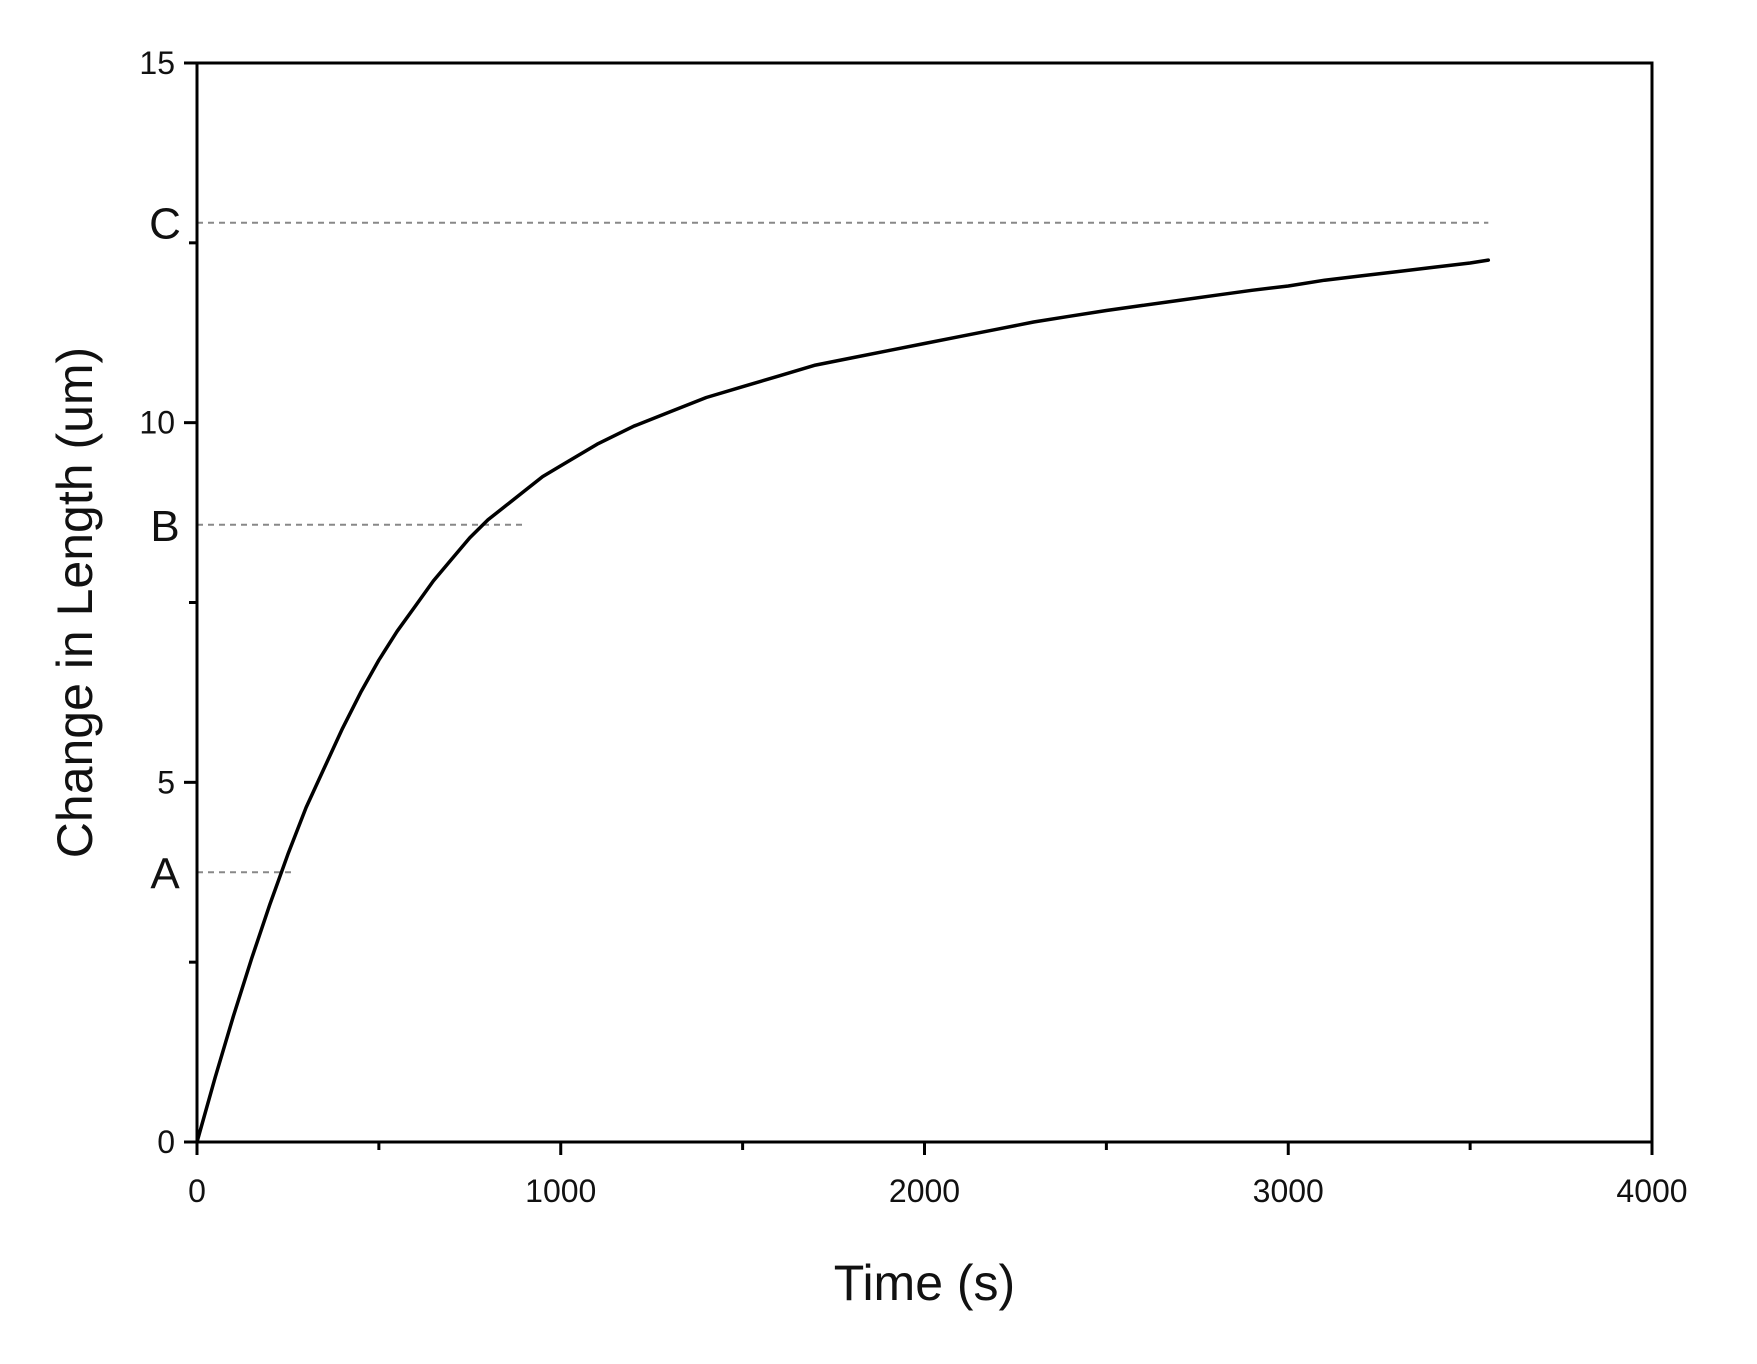 The image size is (1757, 1364). Describe the element at coordinates (1288, 1191) in the screenshot. I see `x-tick-label: 3000` at that location.